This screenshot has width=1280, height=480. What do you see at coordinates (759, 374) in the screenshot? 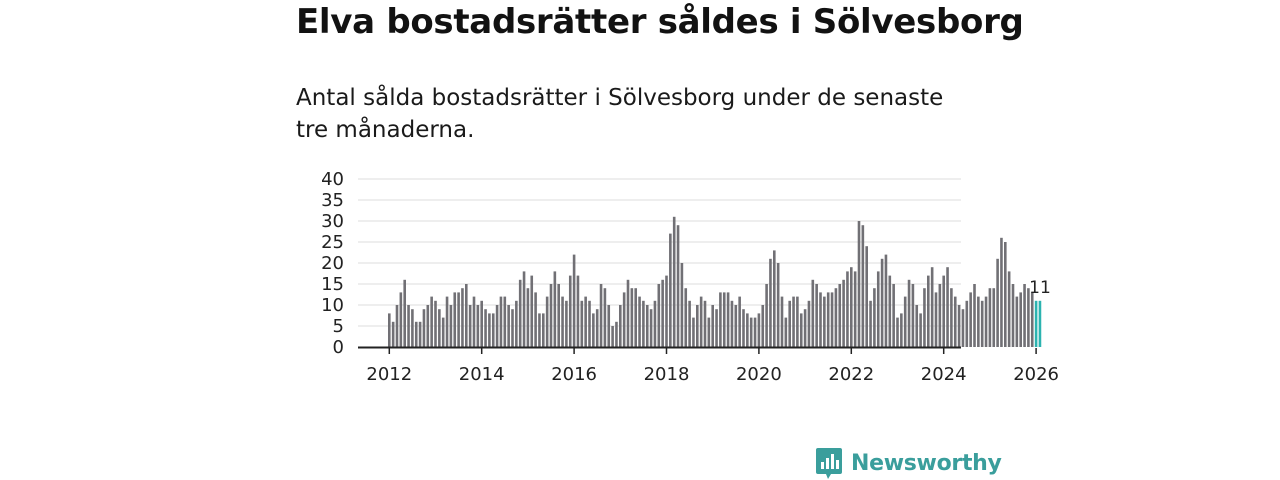
I see `x-tick-label: 2020` at bounding box center [759, 374].